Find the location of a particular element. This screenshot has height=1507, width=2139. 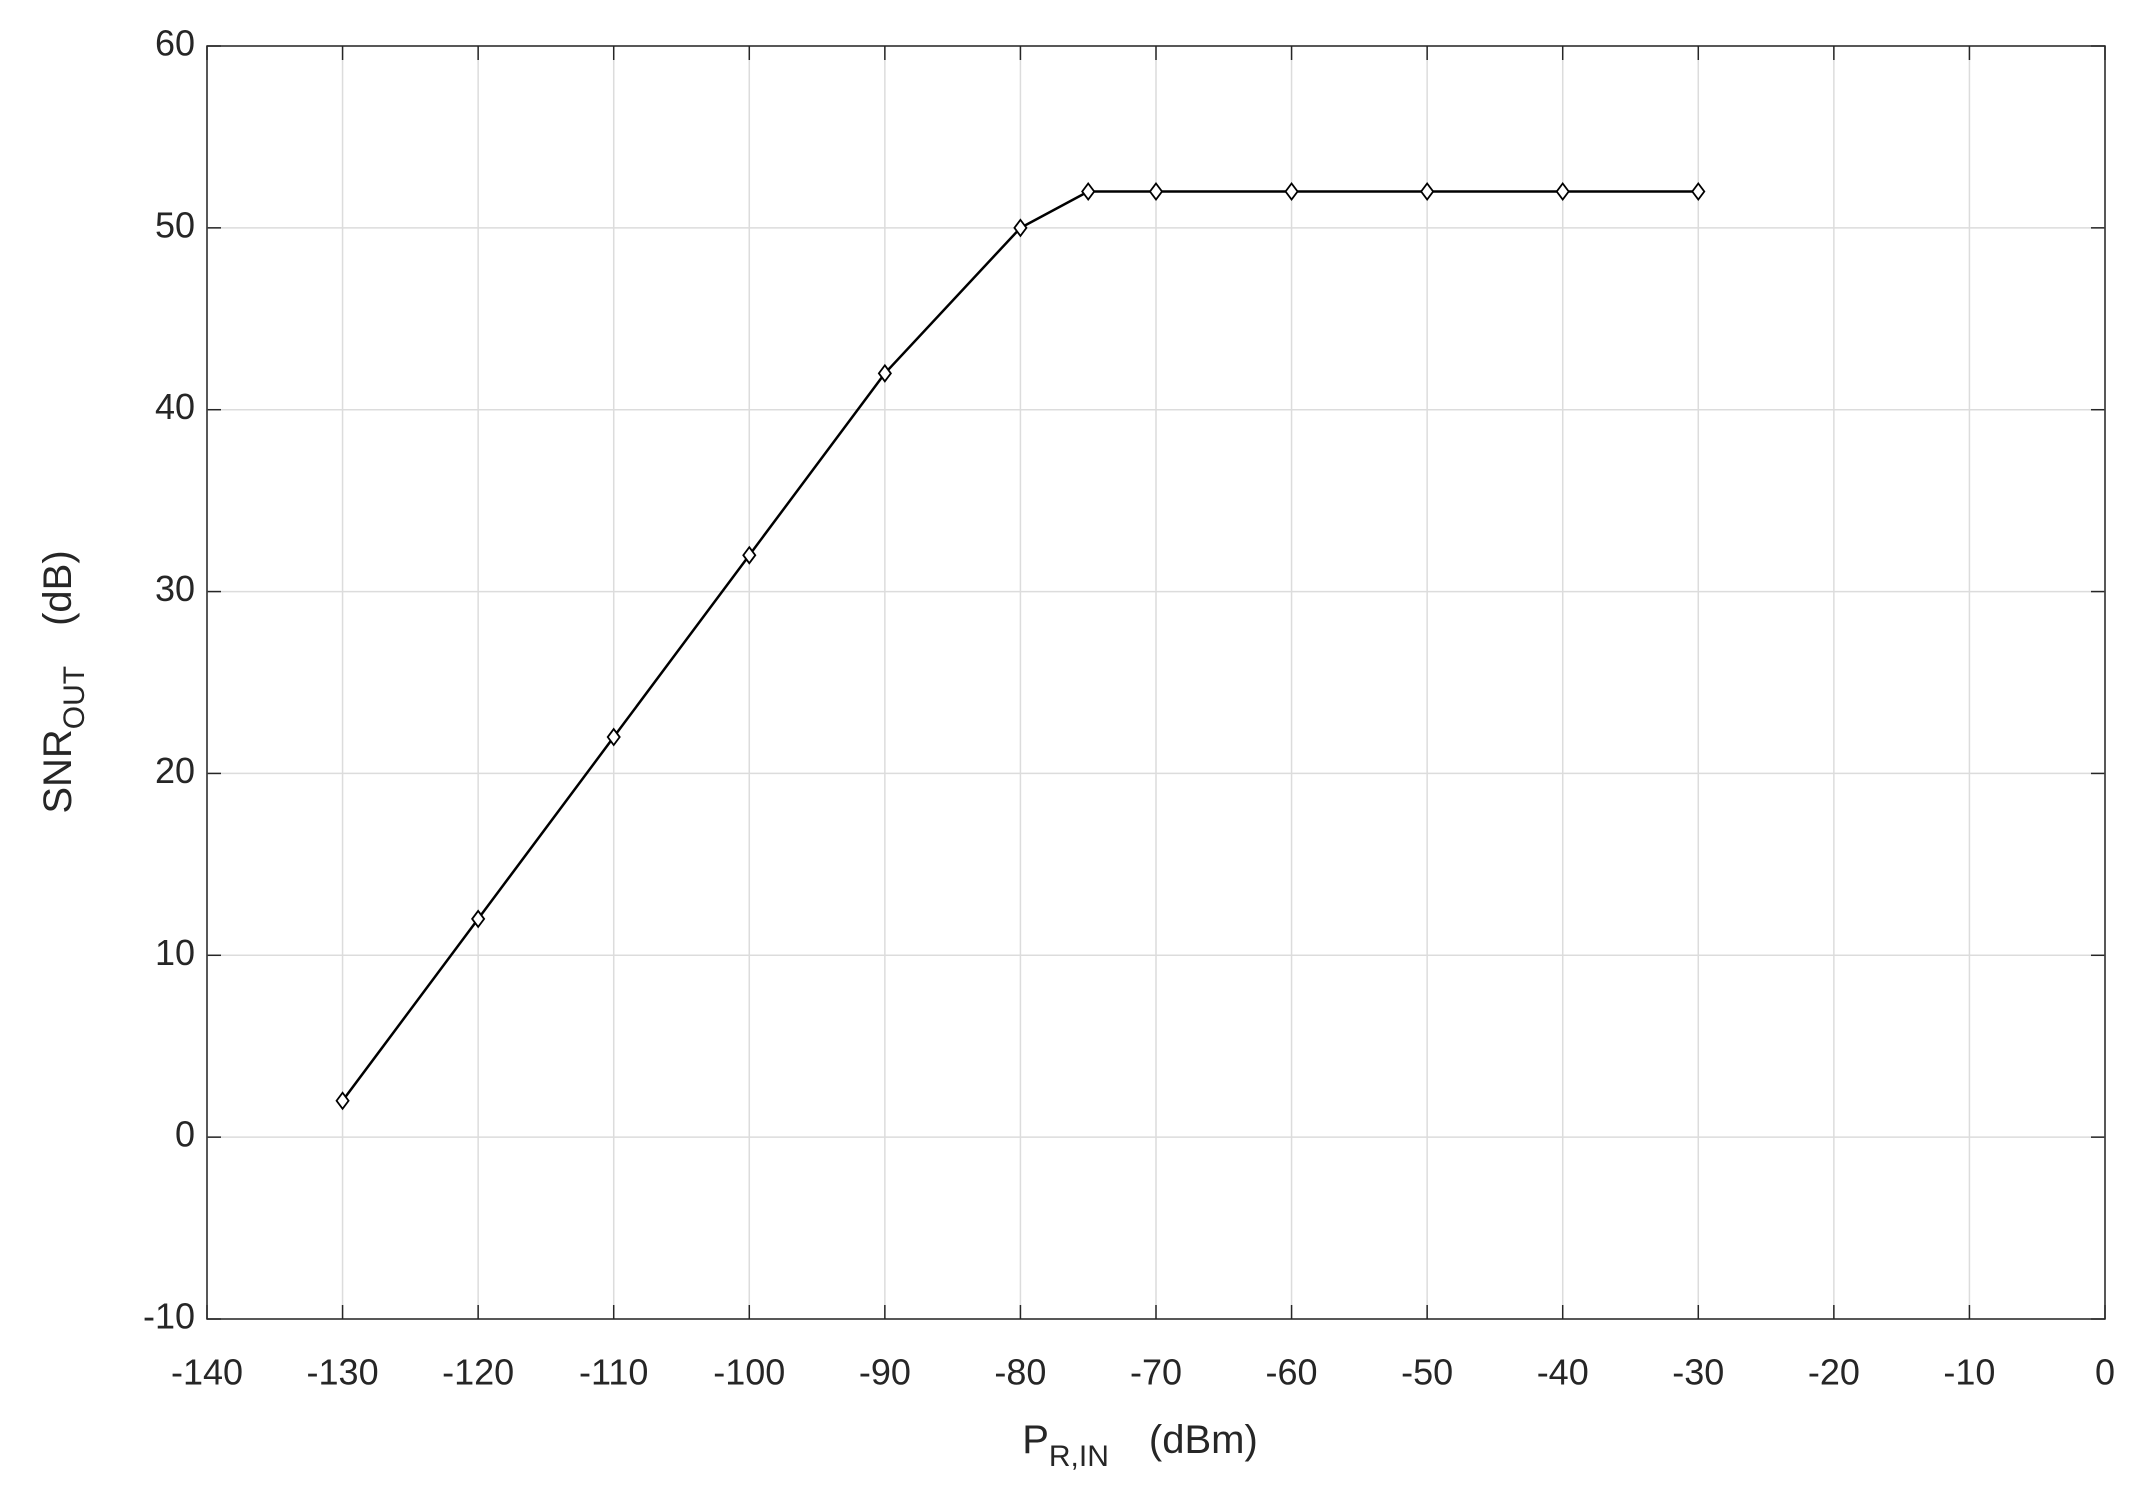

x-tick-label: -130 is located at coordinates (343, 1372).